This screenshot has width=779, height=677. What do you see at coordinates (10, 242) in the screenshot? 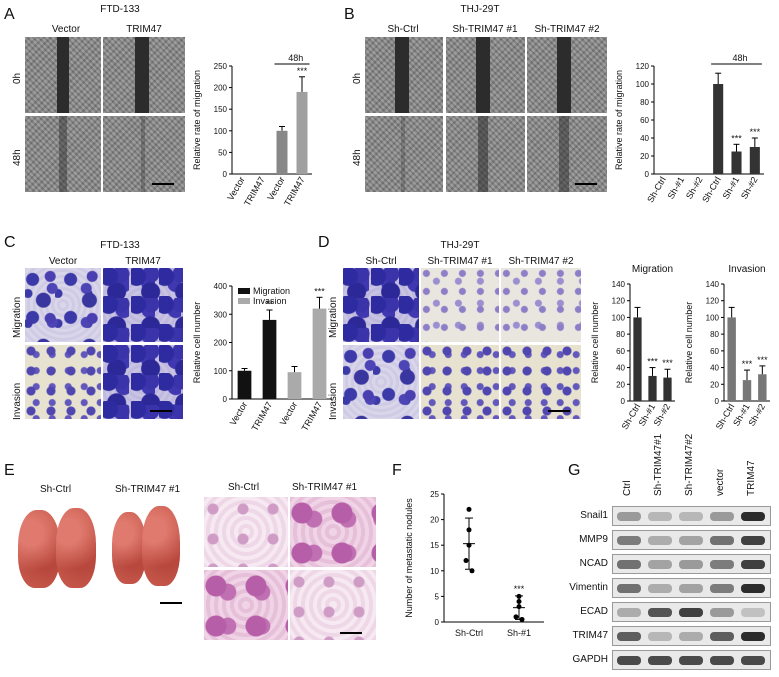
I see `panel-letter: C` at bounding box center [10, 242].